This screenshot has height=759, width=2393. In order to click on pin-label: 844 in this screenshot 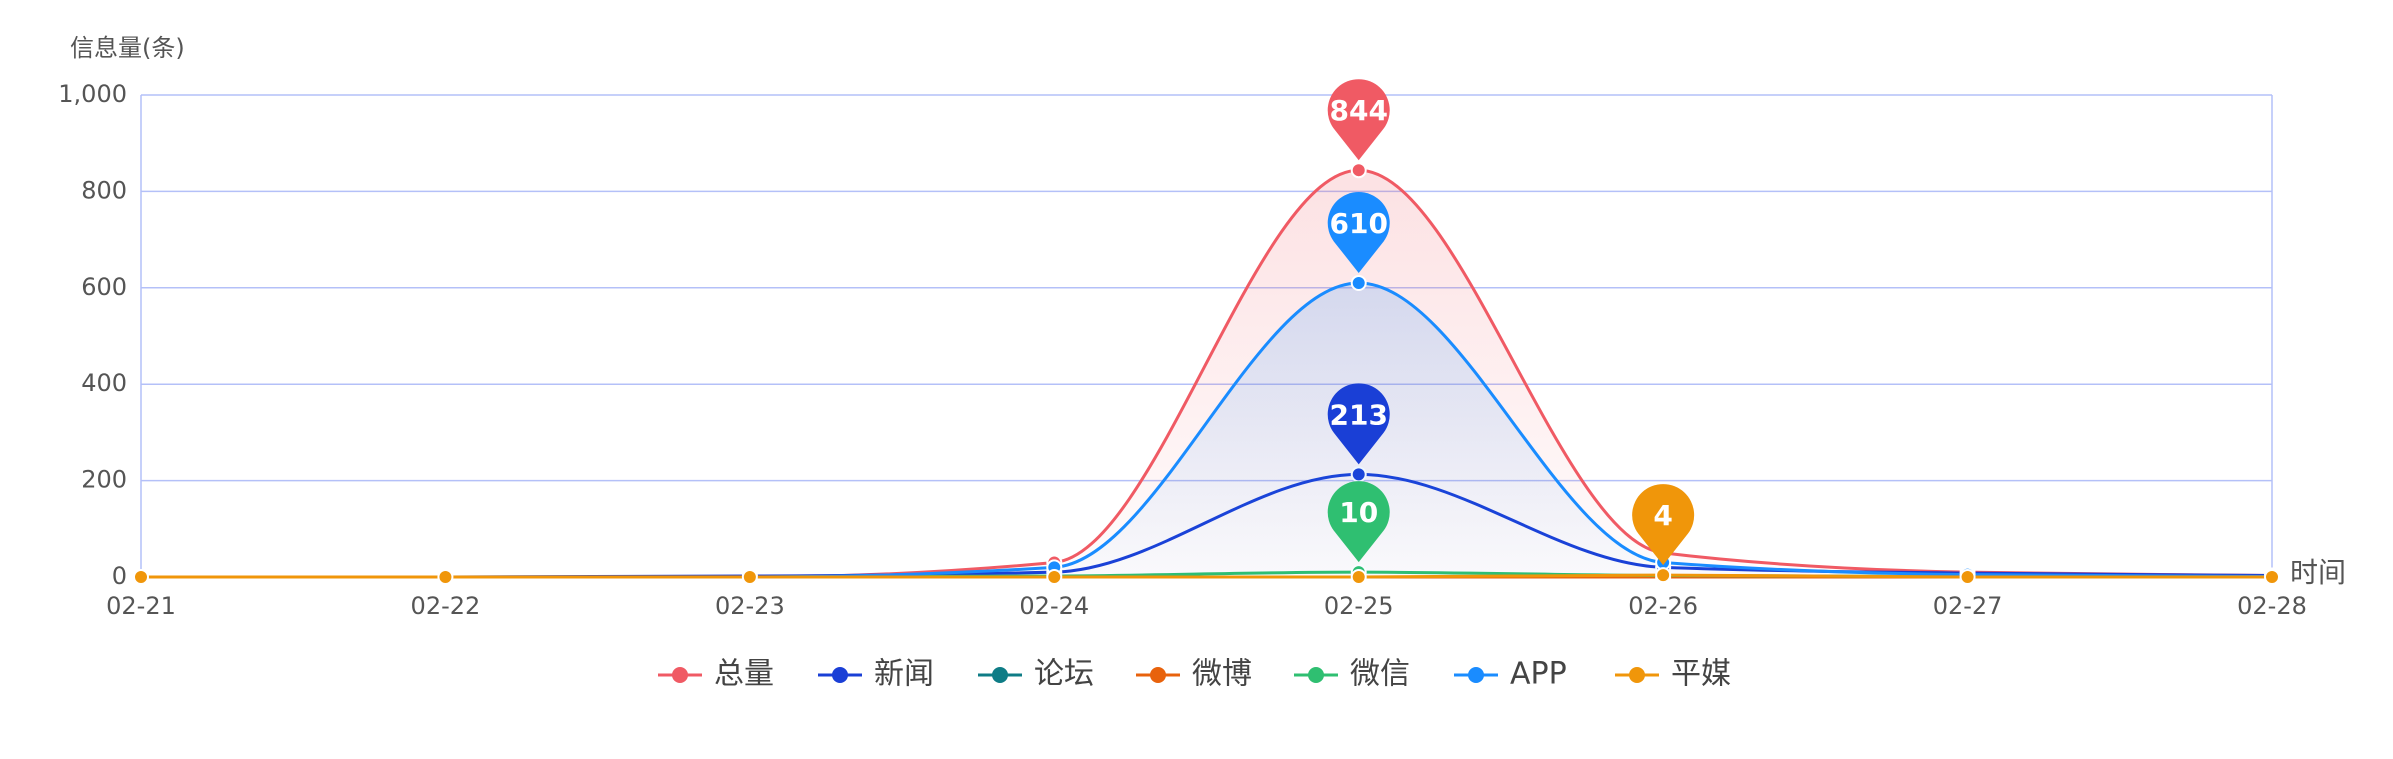, I will do `click(1358, 110)`.